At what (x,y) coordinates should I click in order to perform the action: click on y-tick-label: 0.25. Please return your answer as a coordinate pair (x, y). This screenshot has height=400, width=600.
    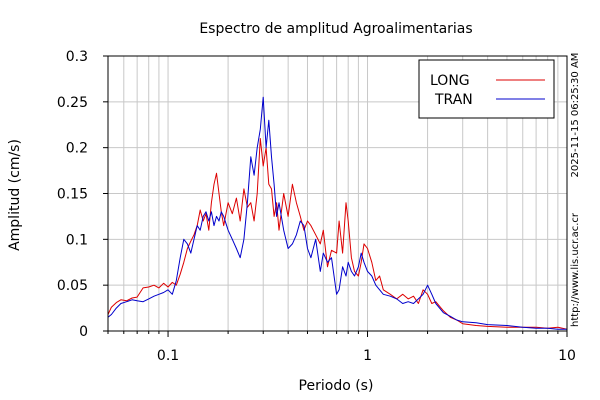
    Looking at the image, I should click on (72, 103).